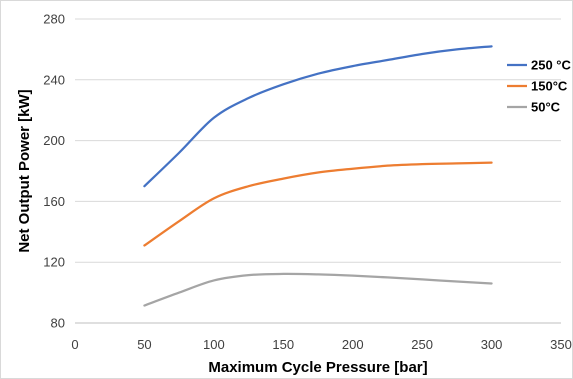  I want to click on y-tick-label: 120, so click(54, 262).